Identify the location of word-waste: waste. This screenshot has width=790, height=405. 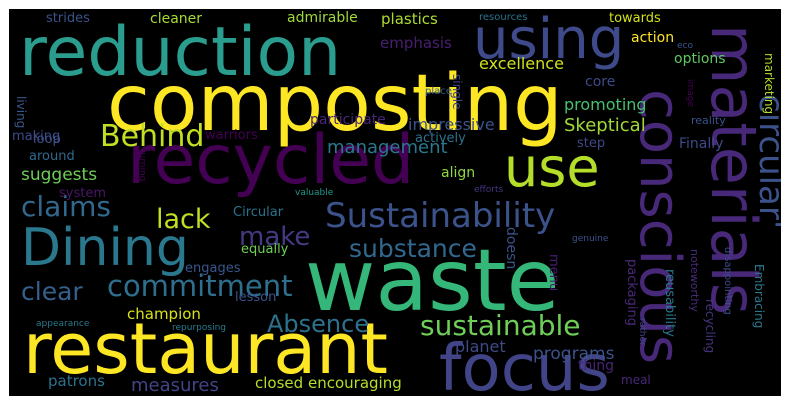
(432, 281).